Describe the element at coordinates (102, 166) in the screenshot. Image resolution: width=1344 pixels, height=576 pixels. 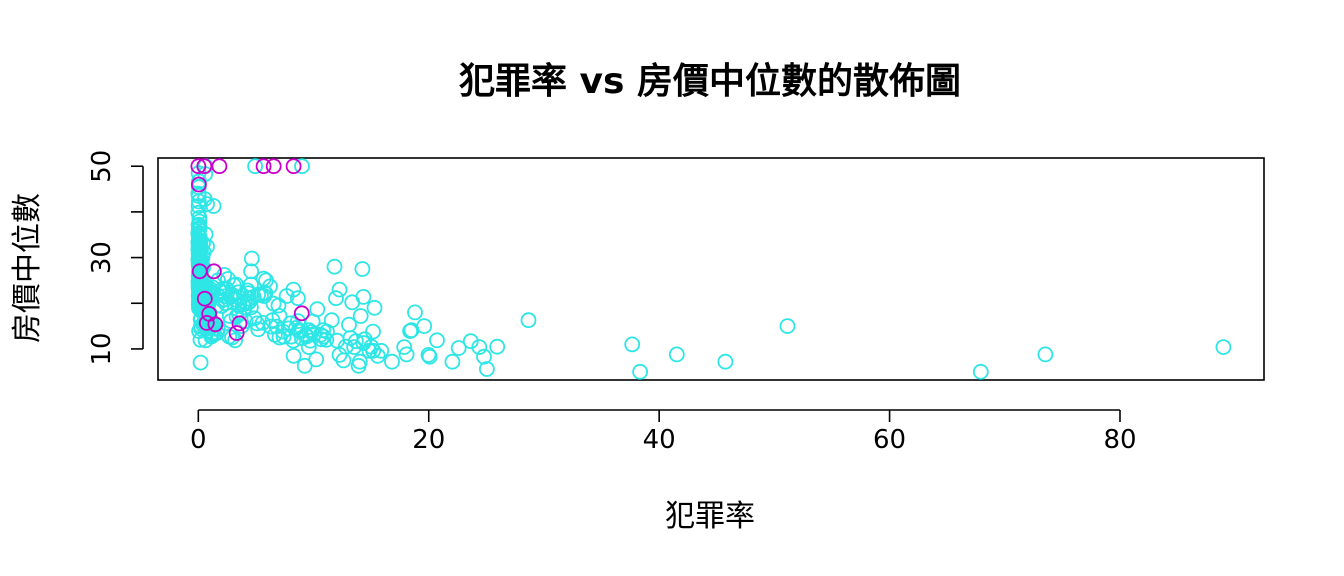
I see `y-tick-label: 50` at that location.